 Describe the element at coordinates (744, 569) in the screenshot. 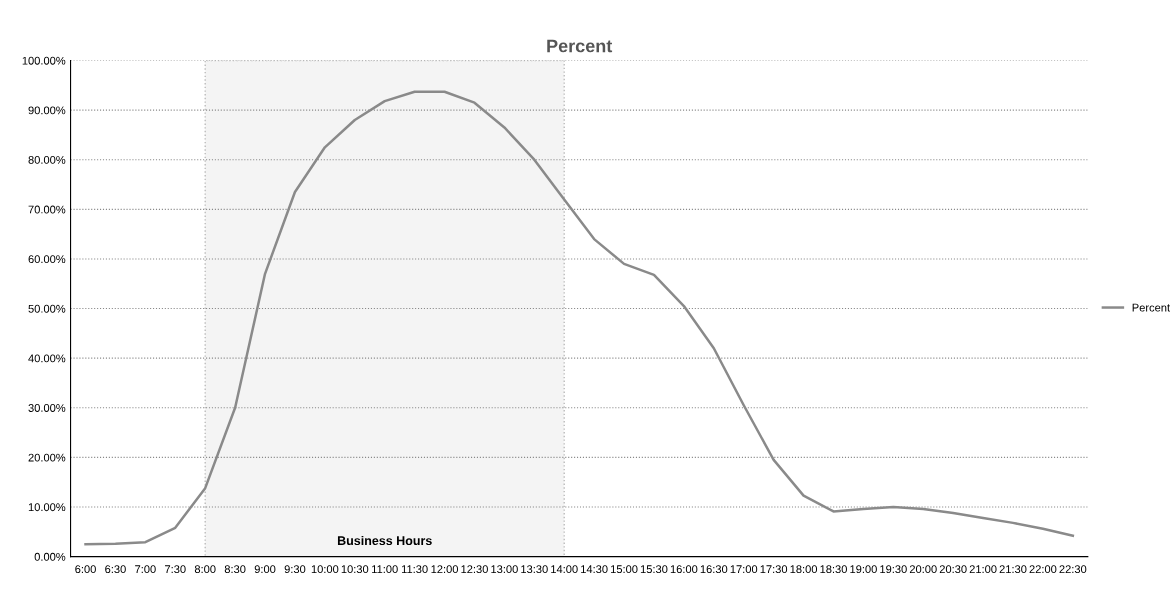

I see `x-tick-label: 17:00` at that location.